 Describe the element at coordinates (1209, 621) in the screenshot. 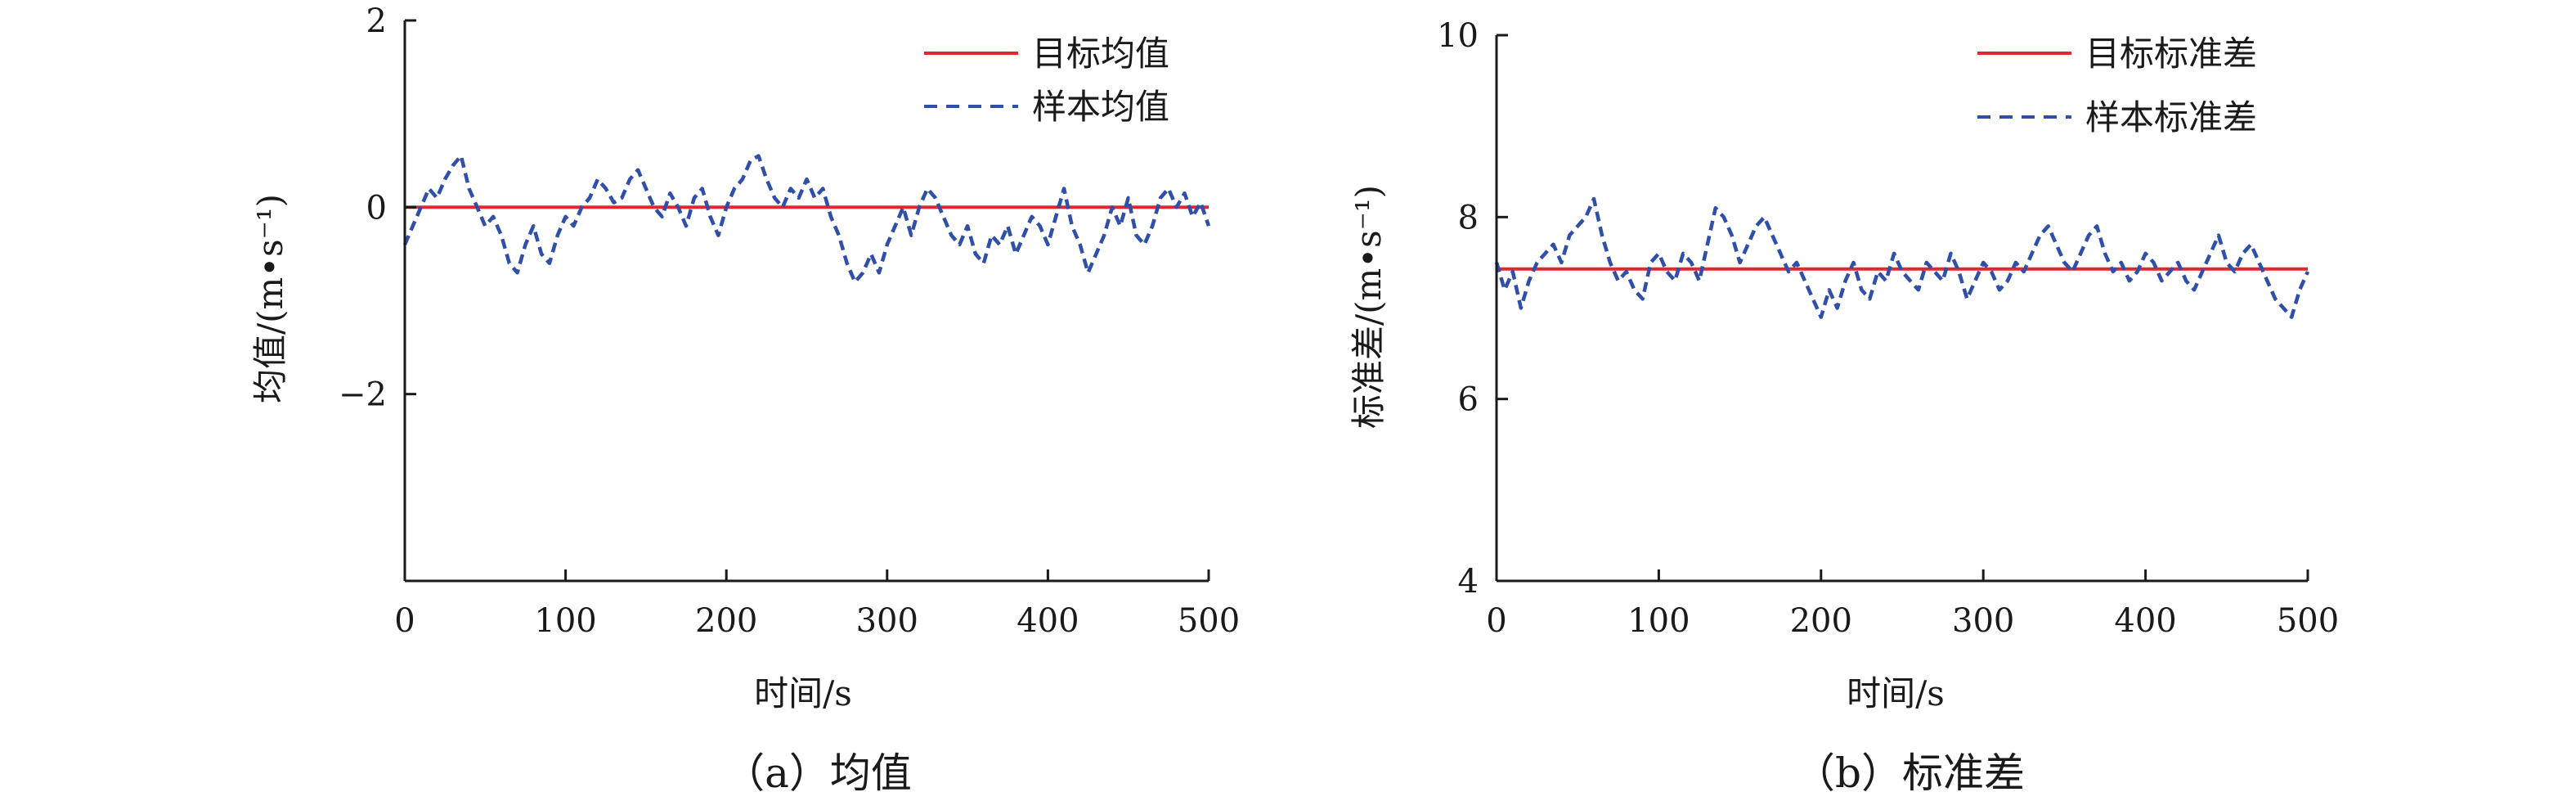

I see `mean-x-tick-label: 500` at that location.